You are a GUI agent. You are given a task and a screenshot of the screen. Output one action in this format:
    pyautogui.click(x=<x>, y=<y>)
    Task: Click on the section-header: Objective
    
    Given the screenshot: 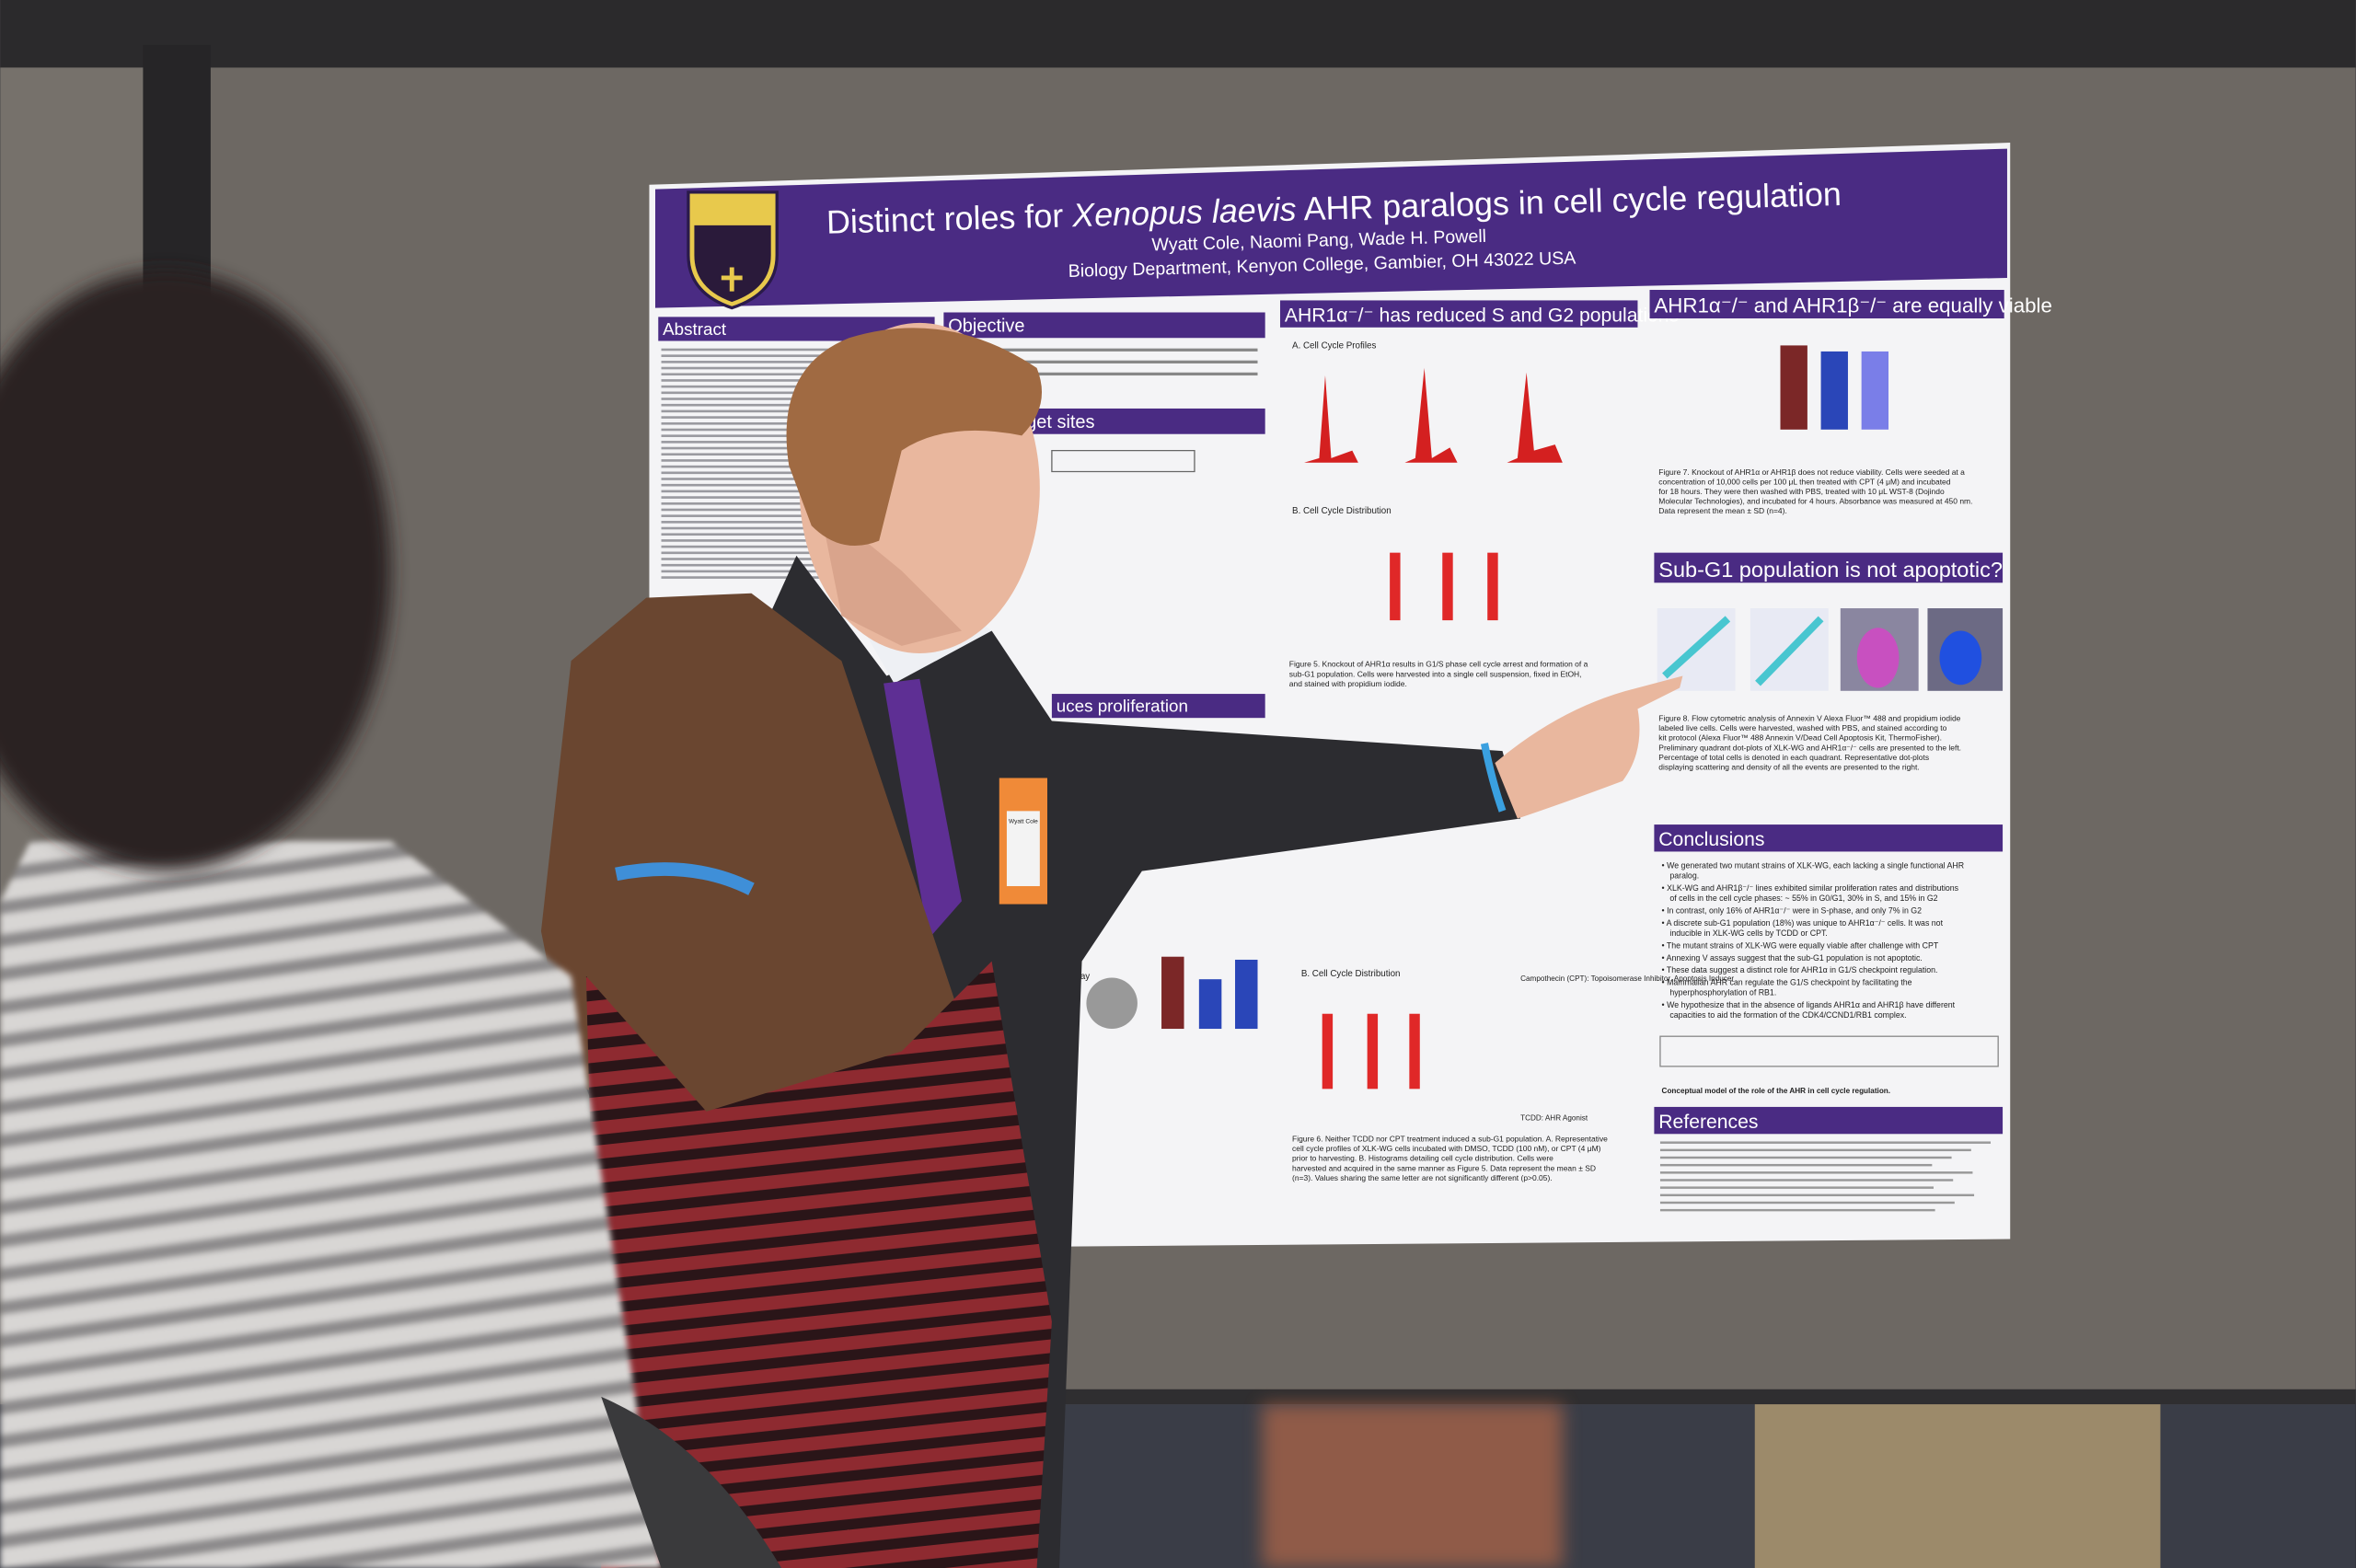 What is the action you would take?
    pyautogui.click(x=986, y=327)
    